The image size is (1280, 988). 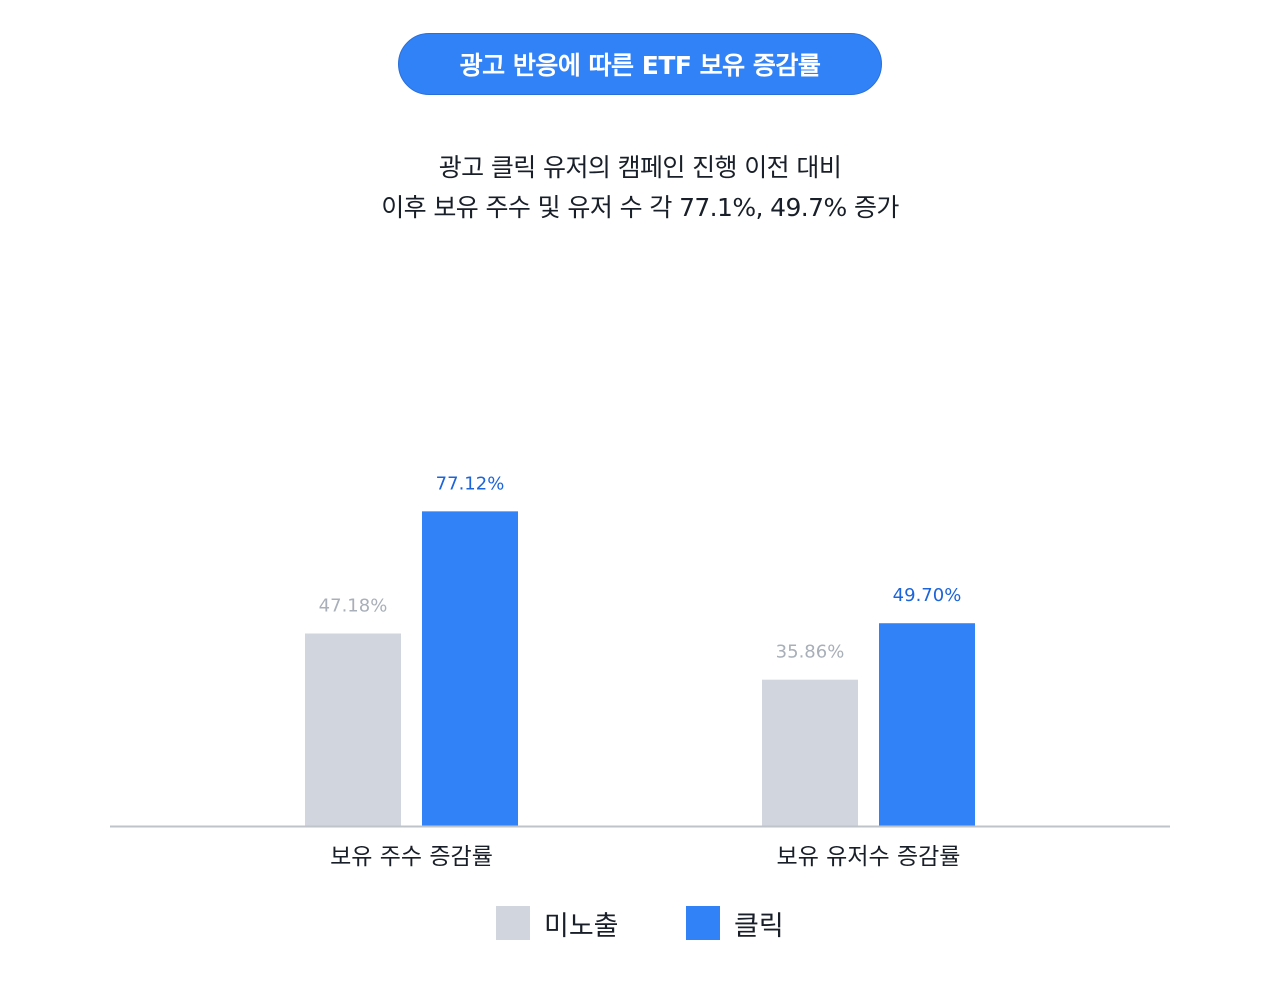 I want to click on data-label-click-0: 77.12%, so click(x=470, y=483).